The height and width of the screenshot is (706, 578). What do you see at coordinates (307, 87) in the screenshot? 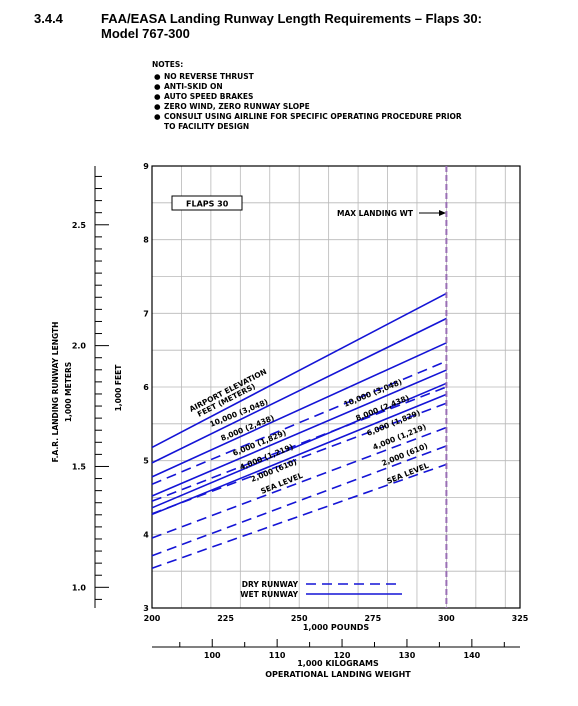
I see `note-item: ● ANTI-SKID ON` at bounding box center [307, 87].